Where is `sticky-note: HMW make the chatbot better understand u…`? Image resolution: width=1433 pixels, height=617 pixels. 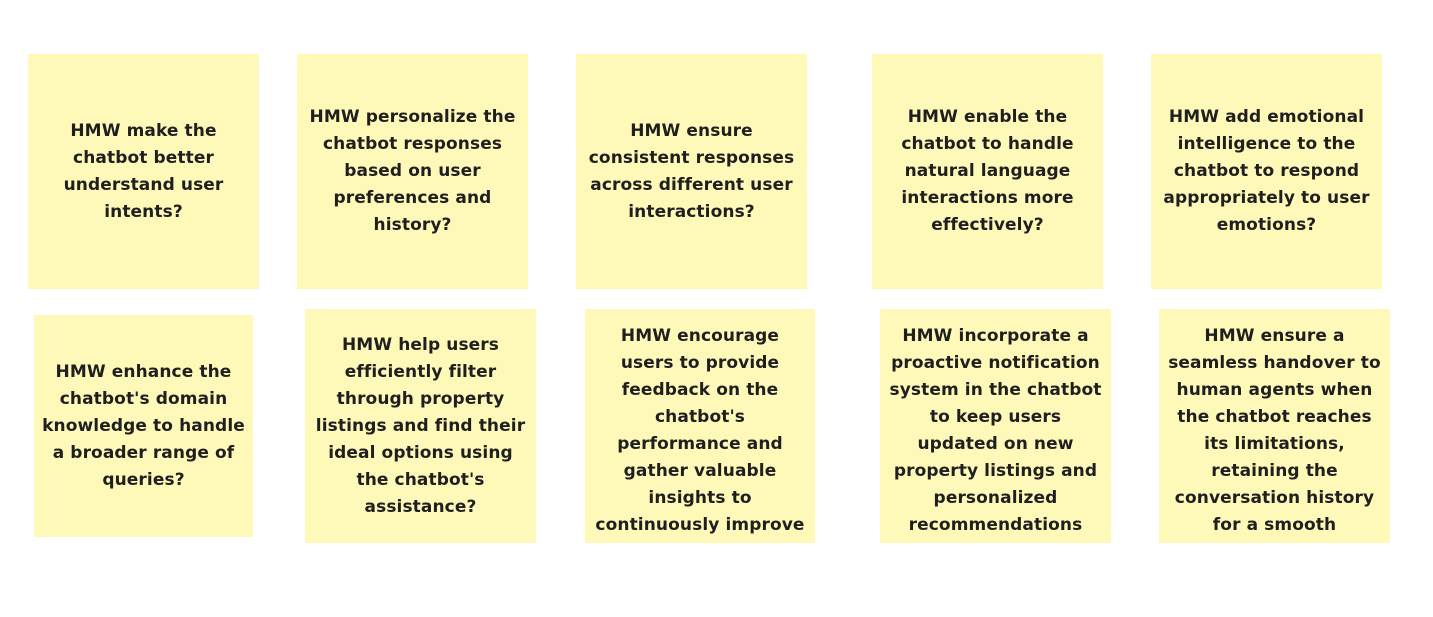
sticky-note: HMW make the chatbot better understand u… is located at coordinates (143, 171).